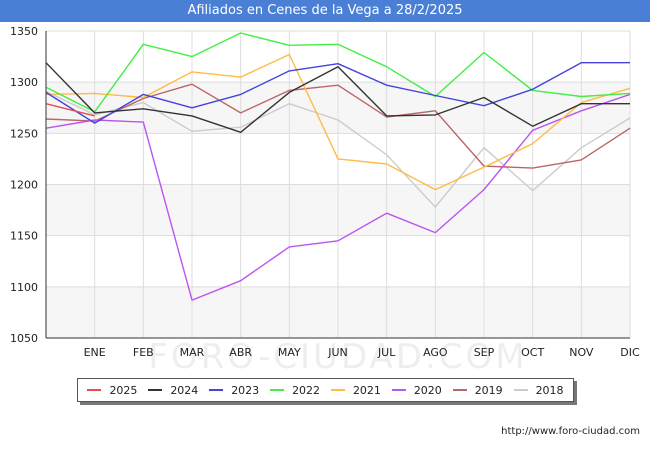 The image size is (650, 450). I want to click on watermark: FORO-CIUDAD.COM, so click(337, 357).